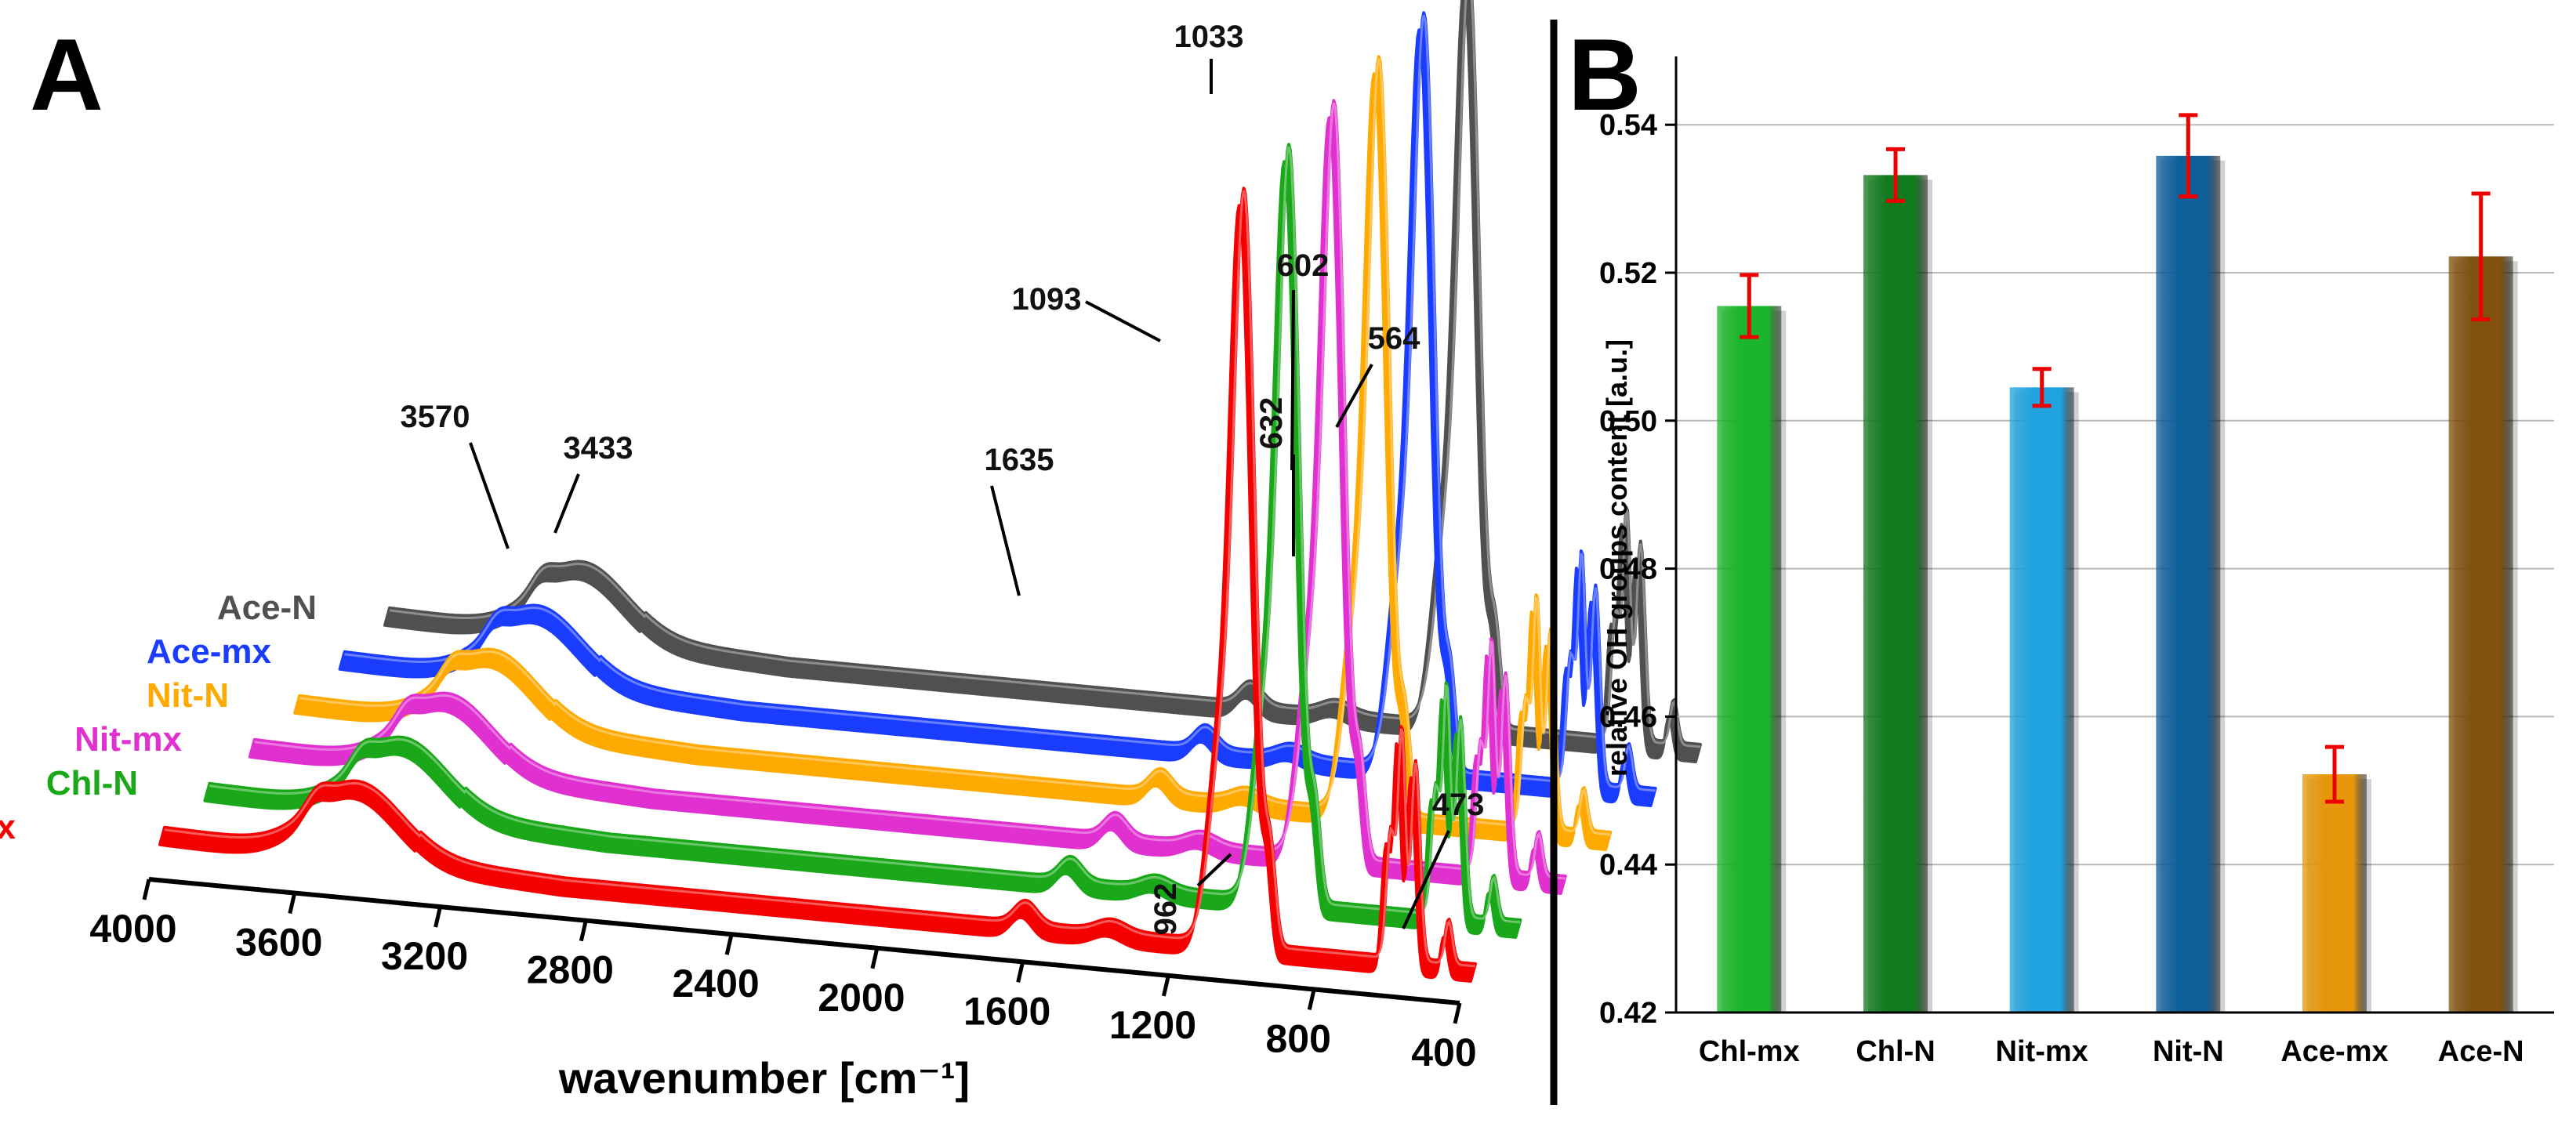  I want to click on peak-label: 473, so click(1459, 805).